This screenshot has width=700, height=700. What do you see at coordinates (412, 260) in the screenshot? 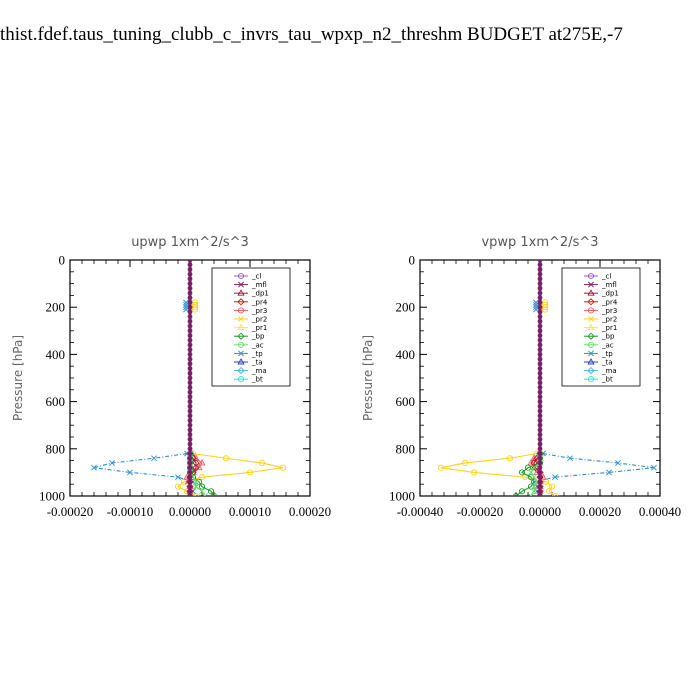
I see `y-tick-label: 0` at bounding box center [412, 260].